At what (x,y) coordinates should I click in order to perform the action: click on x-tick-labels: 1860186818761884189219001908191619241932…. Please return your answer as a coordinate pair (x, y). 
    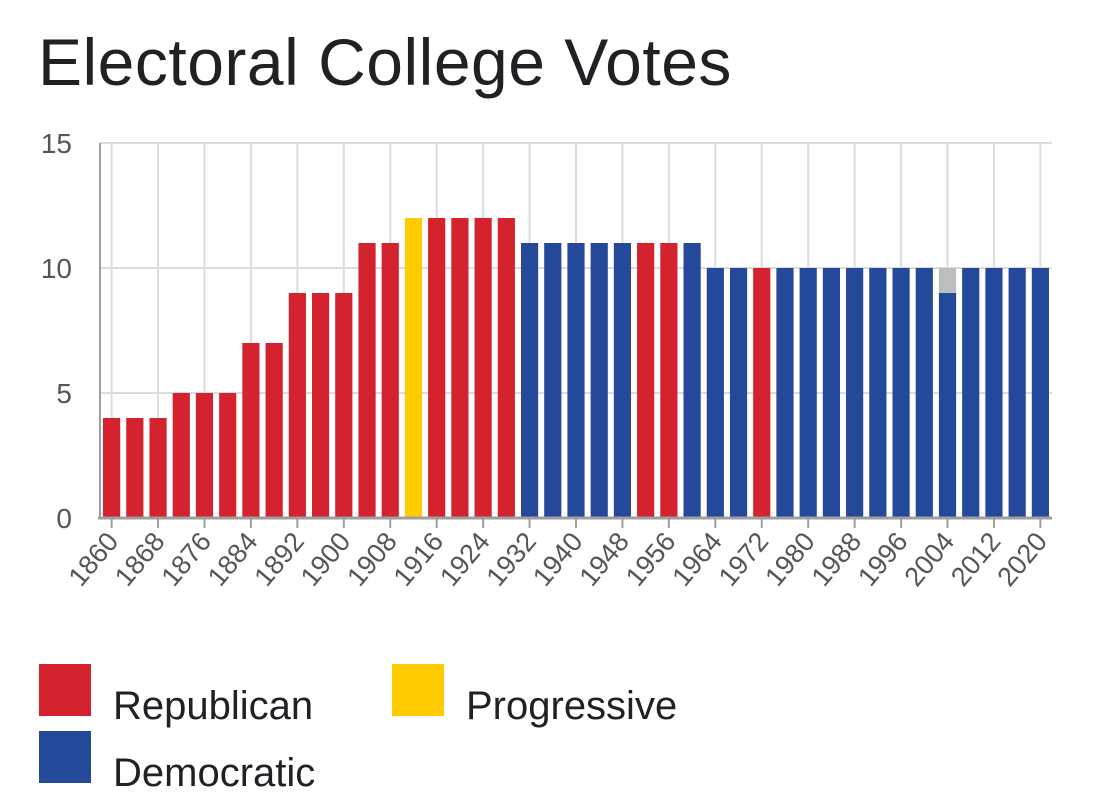
    Looking at the image, I should click on (558, 559).